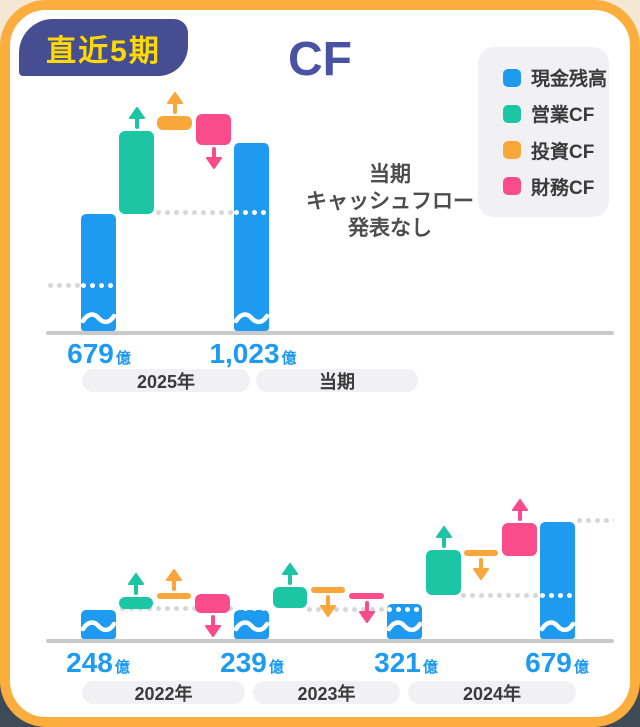 This screenshot has width=640, height=727. I want to click on cash-value-number: 1,023, so click(244, 353).